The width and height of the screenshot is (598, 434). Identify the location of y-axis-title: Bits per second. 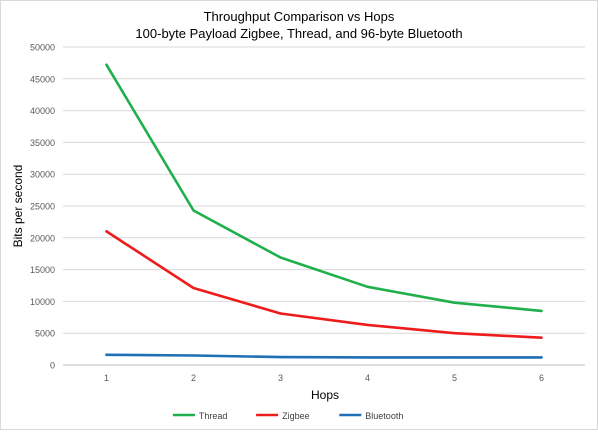
(18, 206).